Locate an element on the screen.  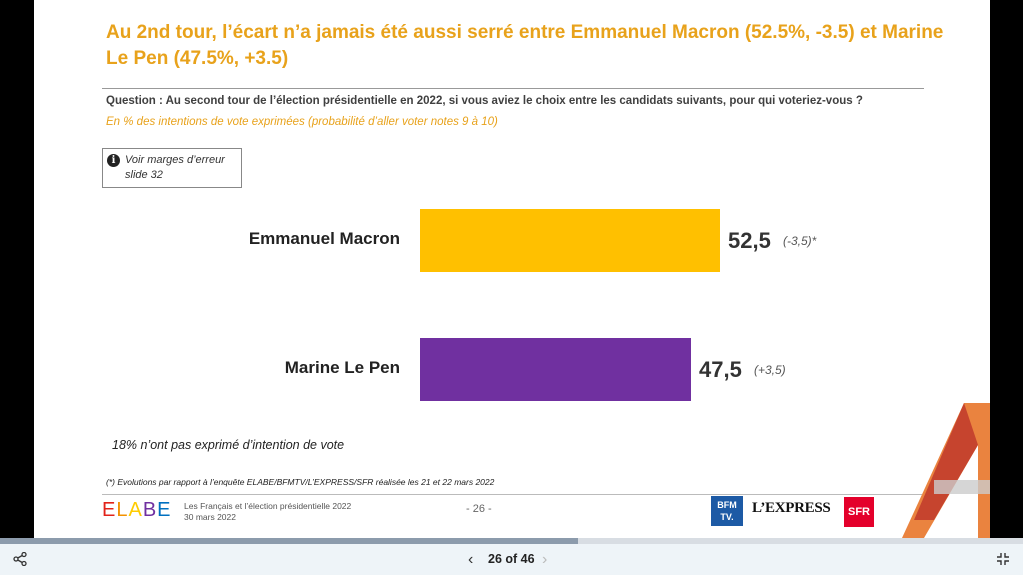
progress-fill is located at coordinates (289, 541).